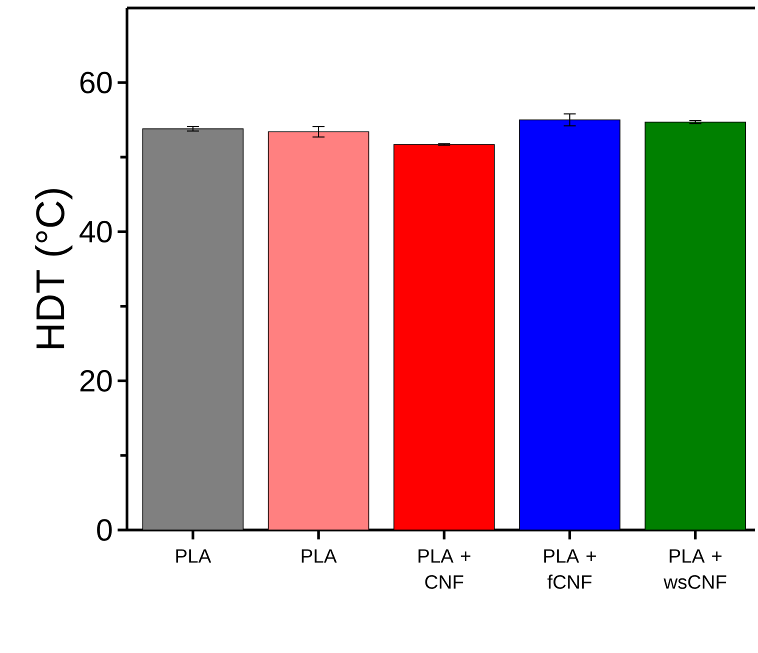 The width and height of the screenshot is (758, 653). What do you see at coordinates (104, 530) in the screenshot?
I see `y-tick-label: 0` at bounding box center [104, 530].